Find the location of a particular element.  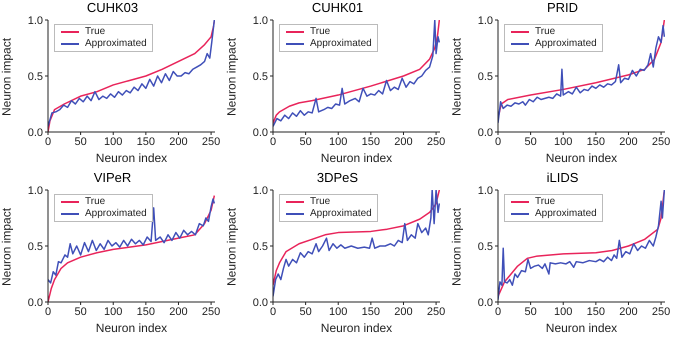

chart-title: 3DPeS is located at coordinates (338, 178).